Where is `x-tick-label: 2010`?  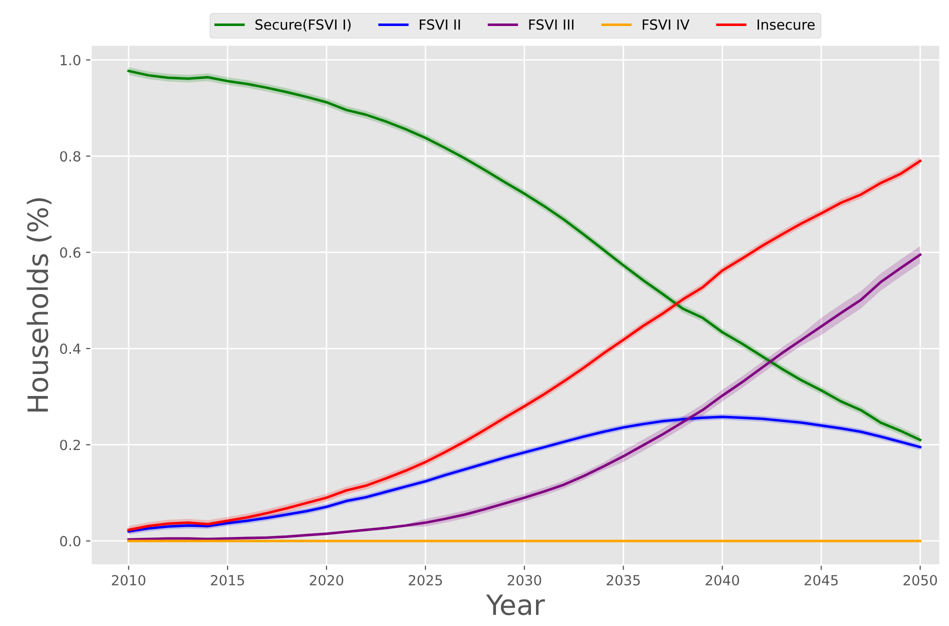 x-tick-label: 2010 is located at coordinates (129, 580).